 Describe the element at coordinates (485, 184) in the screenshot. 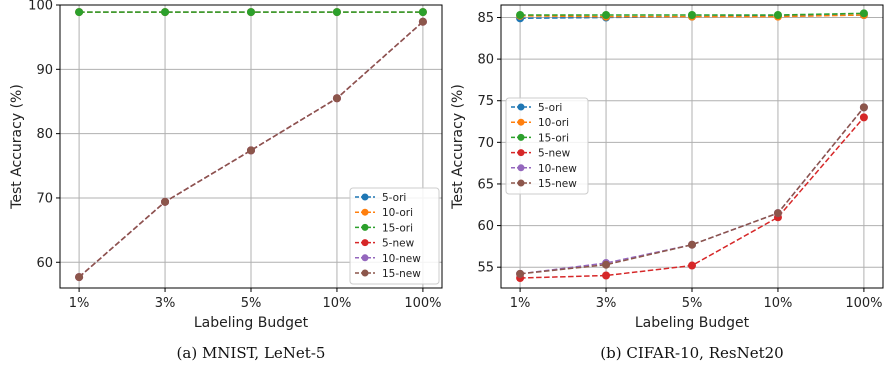

I see `y-tick-label: 65` at that location.